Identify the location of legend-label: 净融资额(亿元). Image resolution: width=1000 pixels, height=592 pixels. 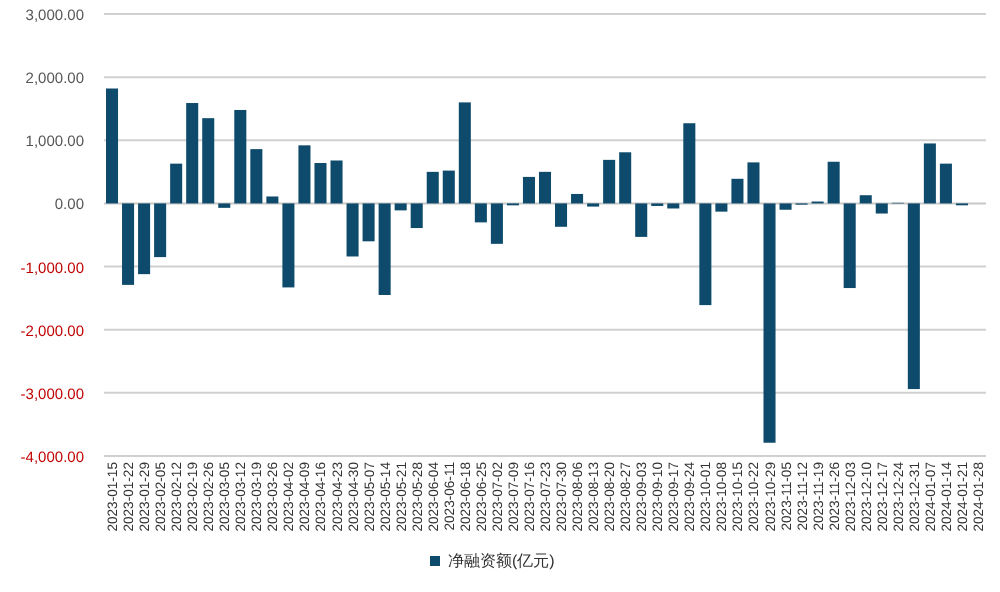
(502, 561).